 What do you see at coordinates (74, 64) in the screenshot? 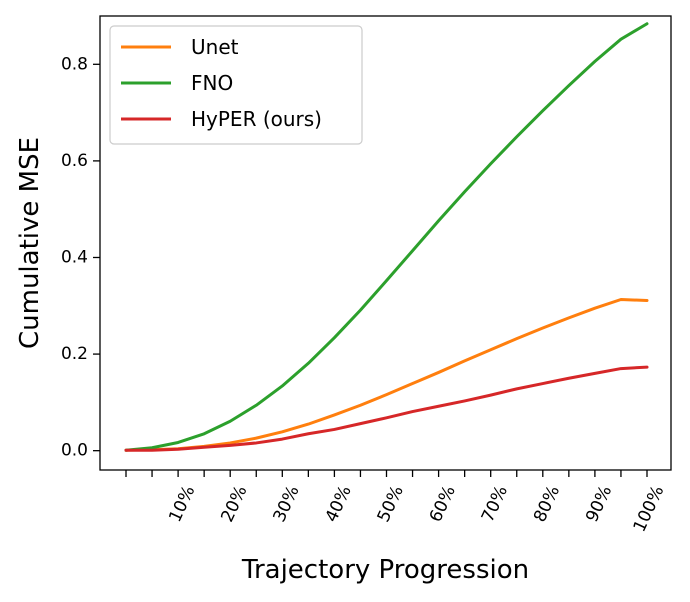
I see `y-tick-label: 0.8` at bounding box center [74, 64].